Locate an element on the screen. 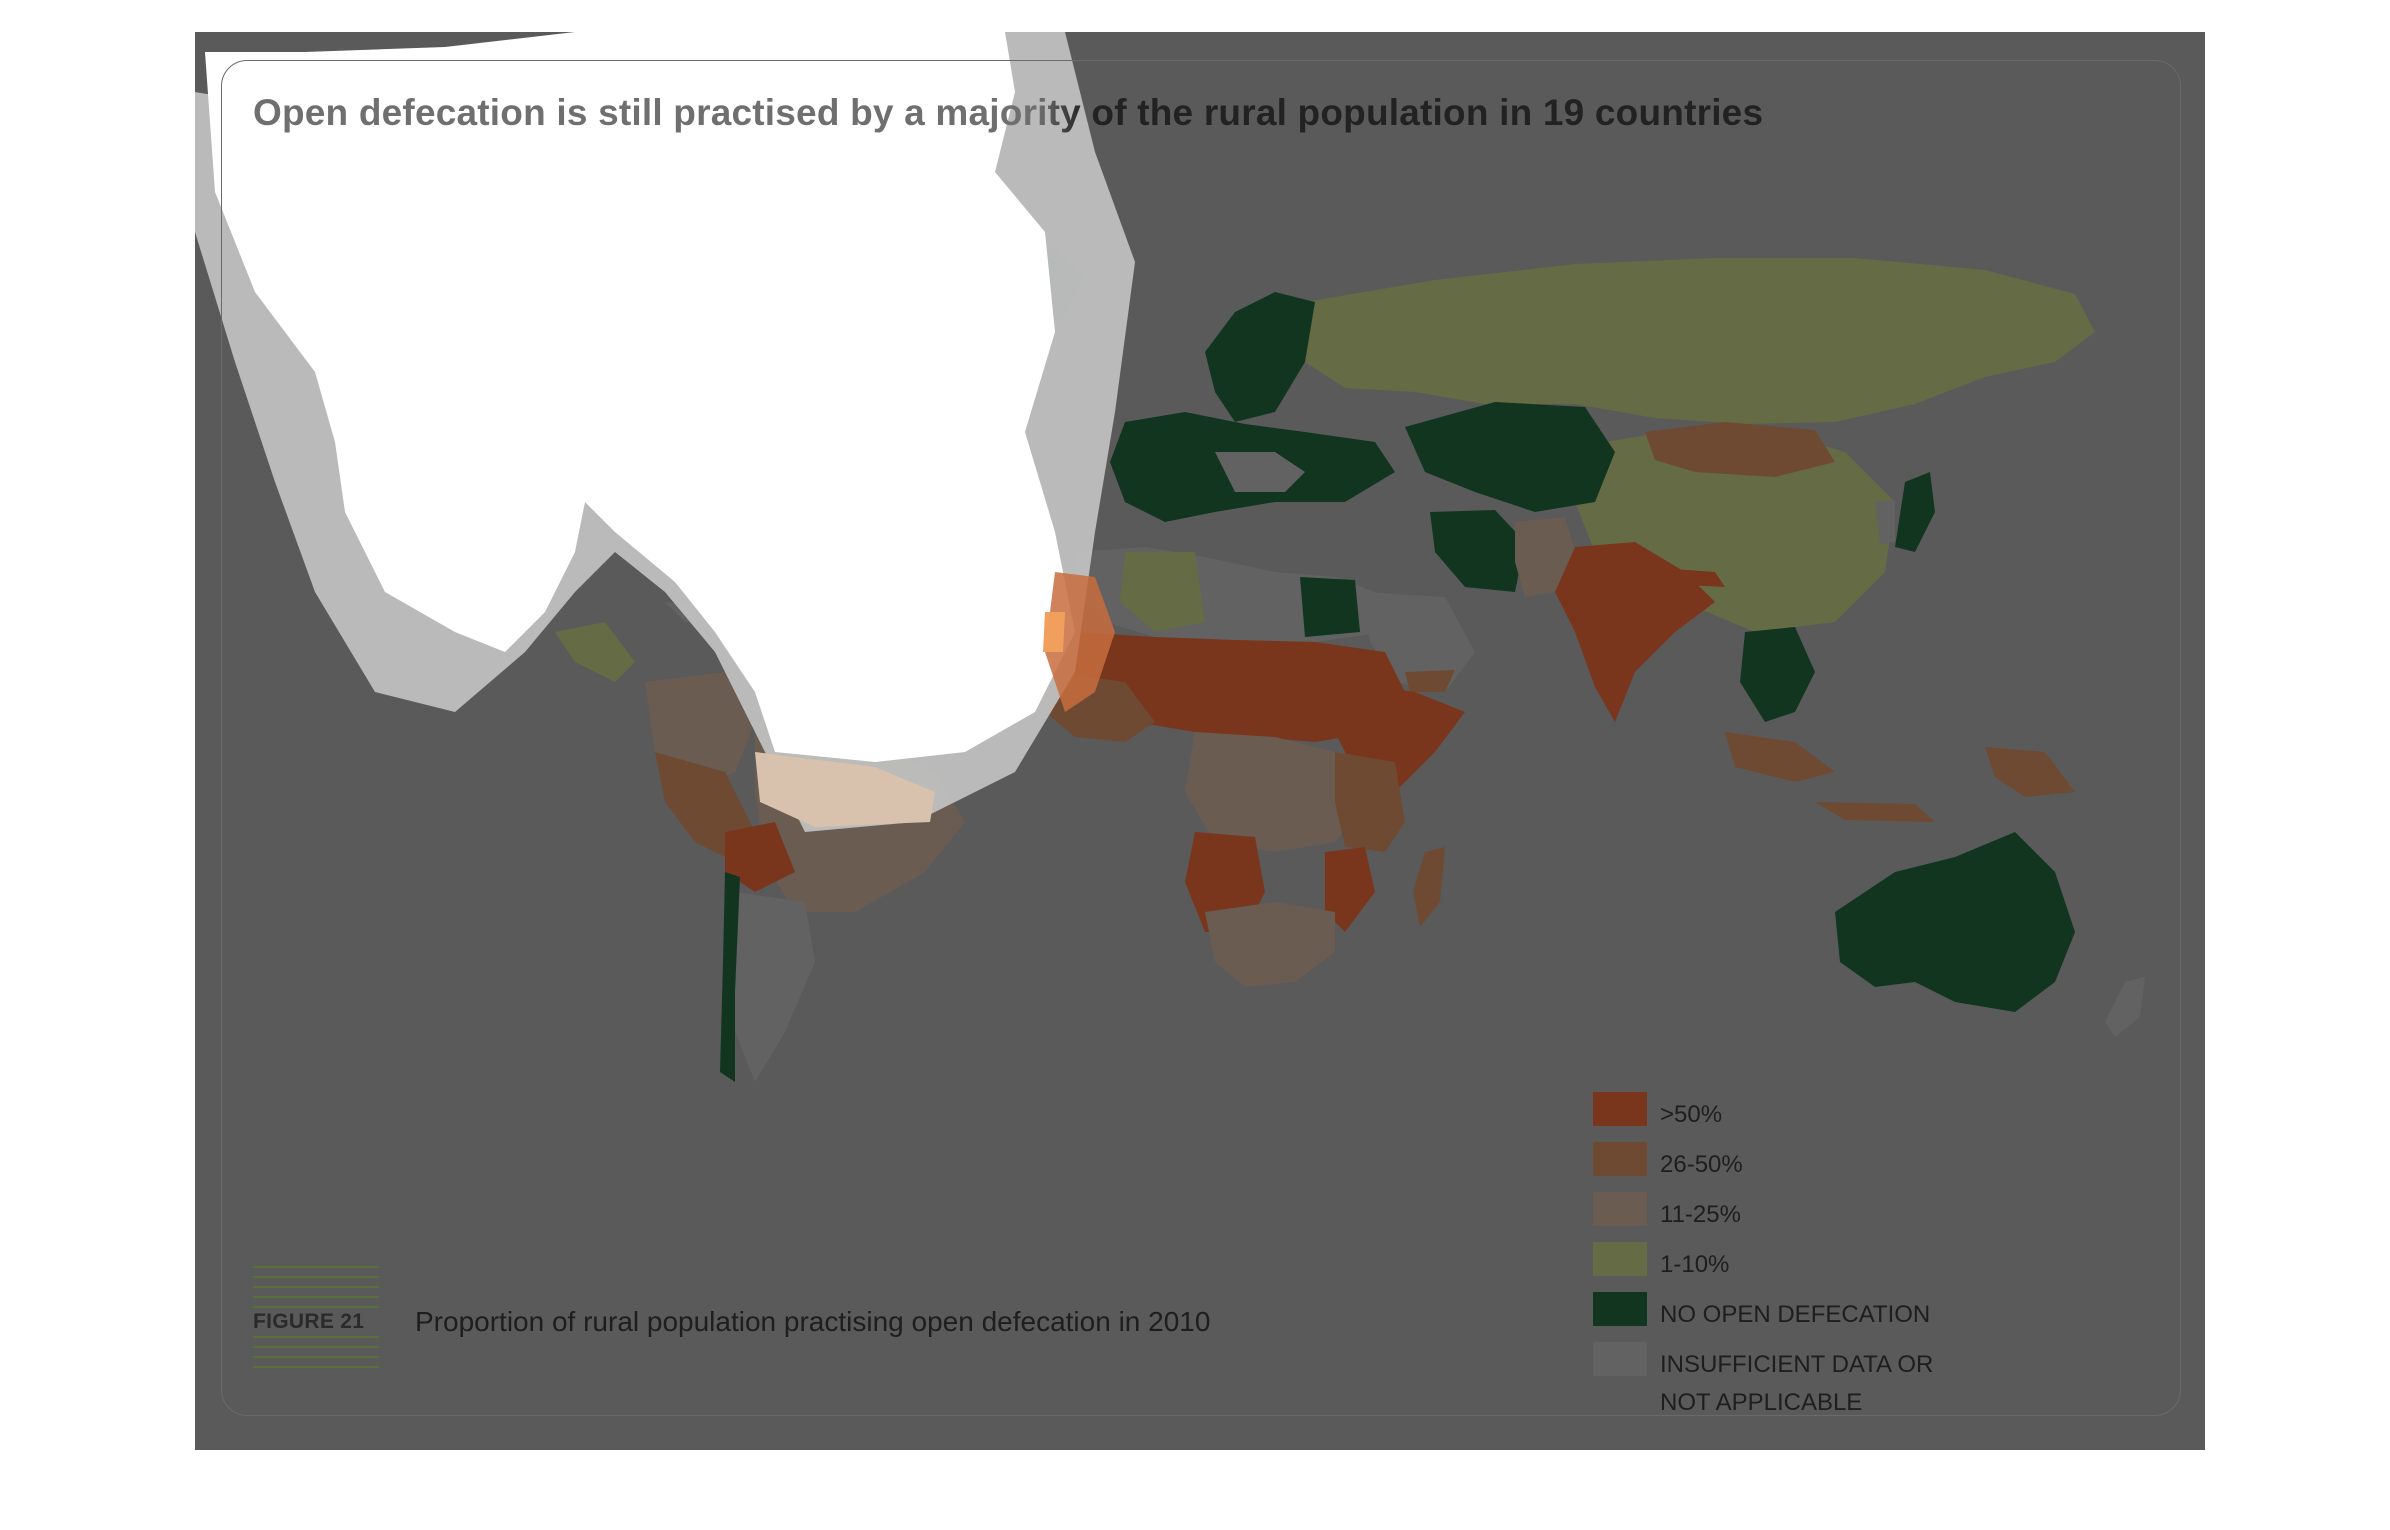 Image resolution: width=2390 pixels, height=1530 pixels. algeria-region is located at coordinates (1162, 592).